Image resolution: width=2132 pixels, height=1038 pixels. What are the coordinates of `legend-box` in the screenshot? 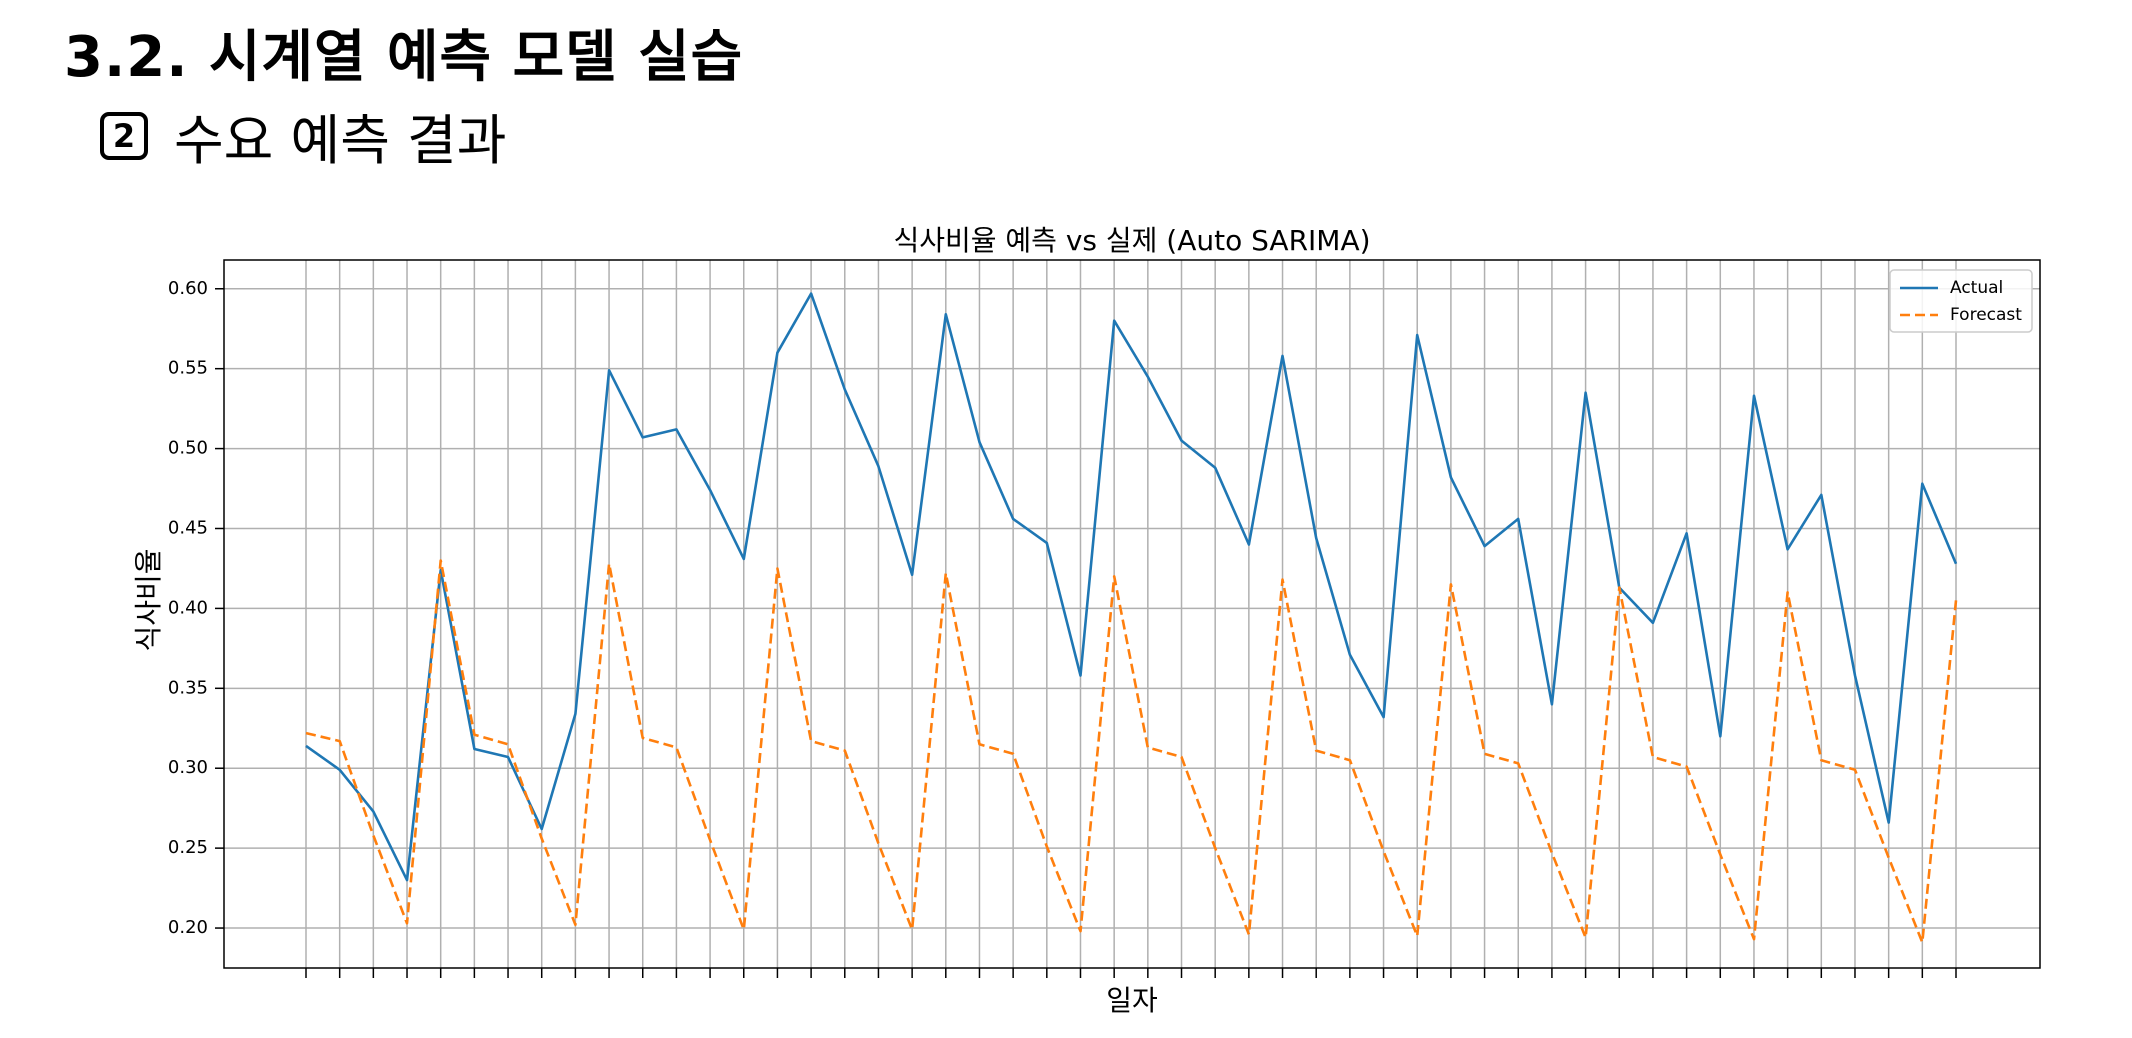 It's located at (1961, 301).